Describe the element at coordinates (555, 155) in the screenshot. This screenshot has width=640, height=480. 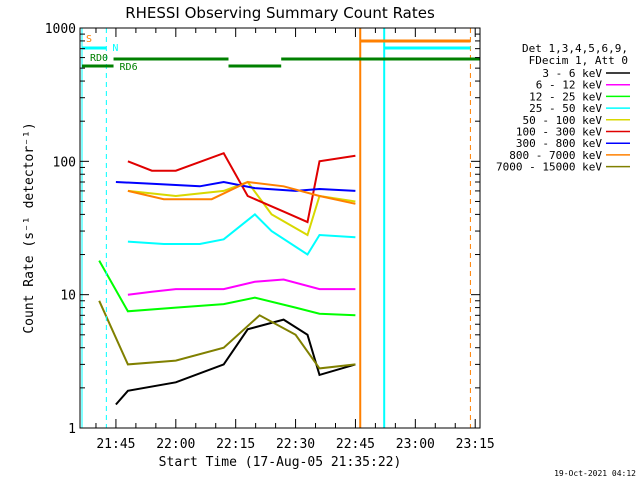
I see `legend-entry-label: 800 - 7000 keV` at that location.